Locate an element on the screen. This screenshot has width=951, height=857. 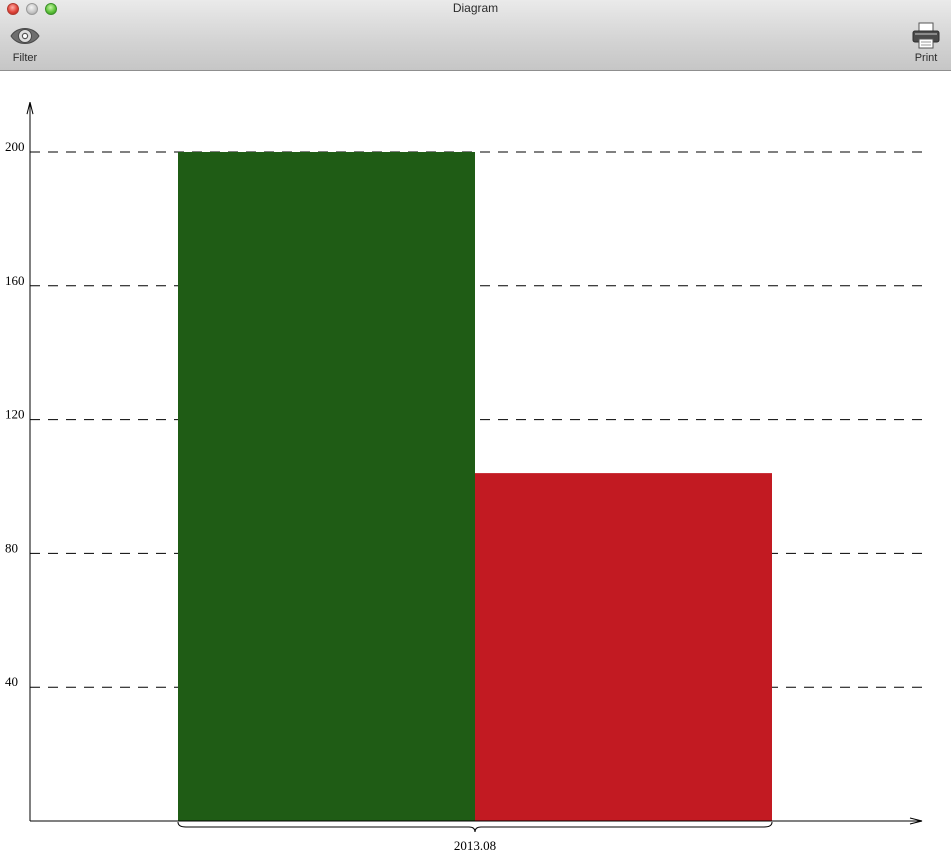
eye-icon is located at coordinates (25, 36).